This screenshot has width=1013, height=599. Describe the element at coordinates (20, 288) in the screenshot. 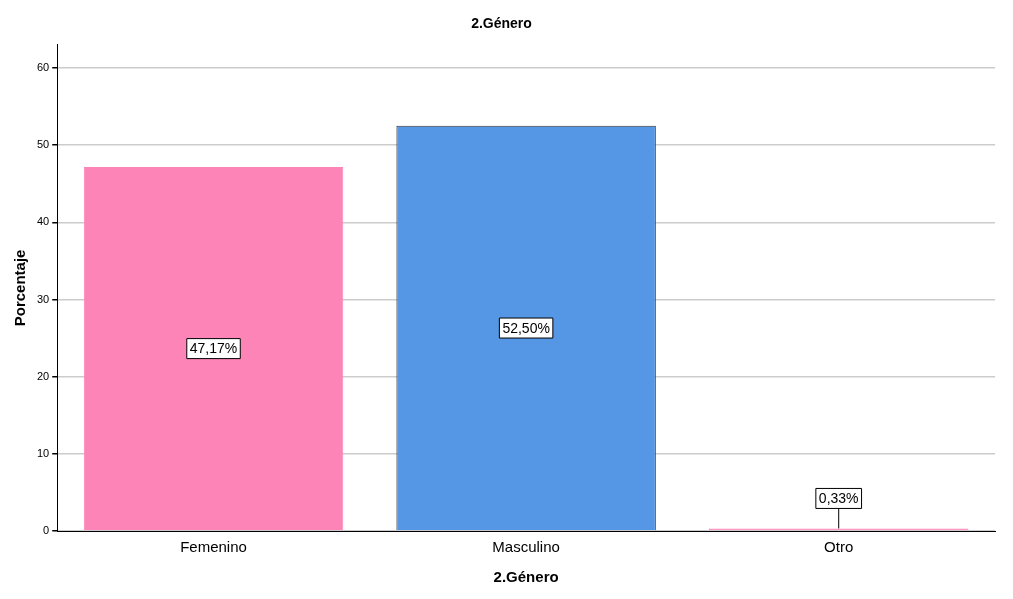

I see `y-axis-title: Porcentaje` at that location.